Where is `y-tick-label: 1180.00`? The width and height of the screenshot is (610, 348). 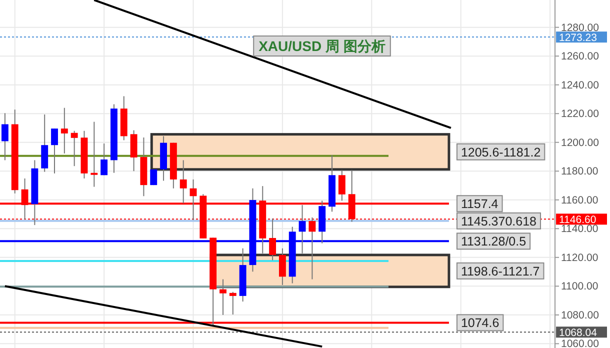
y-tick-label: 1180.00 is located at coordinates (579, 172).